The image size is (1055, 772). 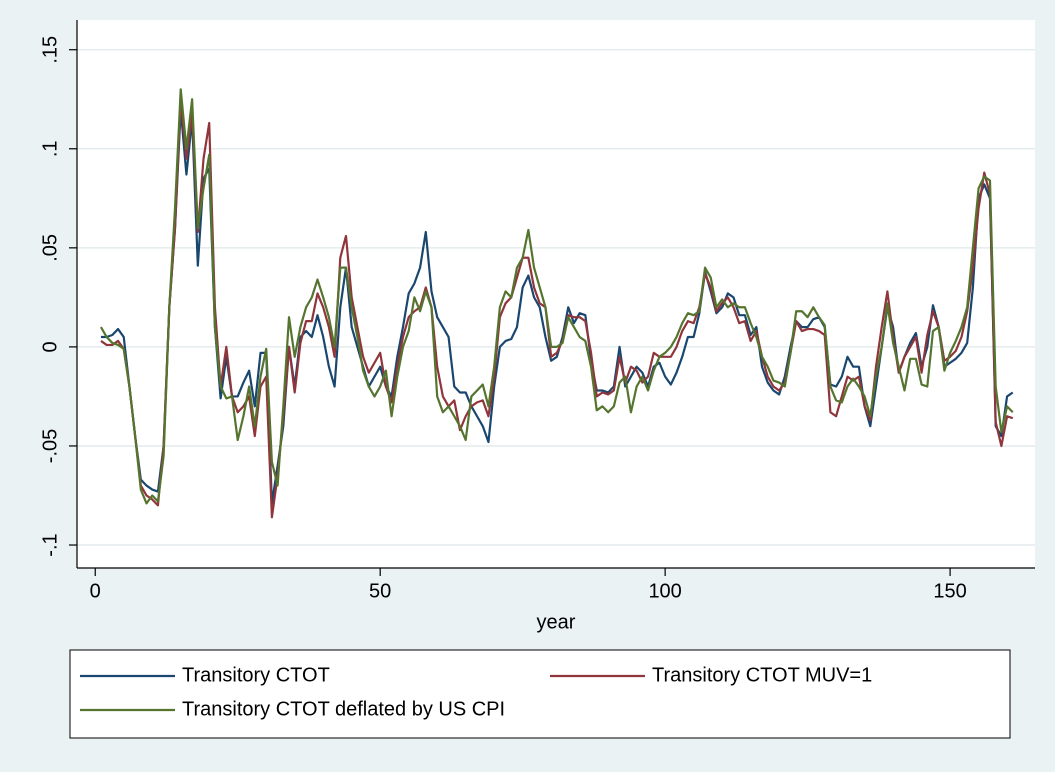 What do you see at coordinates (50, 248) in the screenshot?
I see `y-tick-label: .05` at bounding box center [50, 248].